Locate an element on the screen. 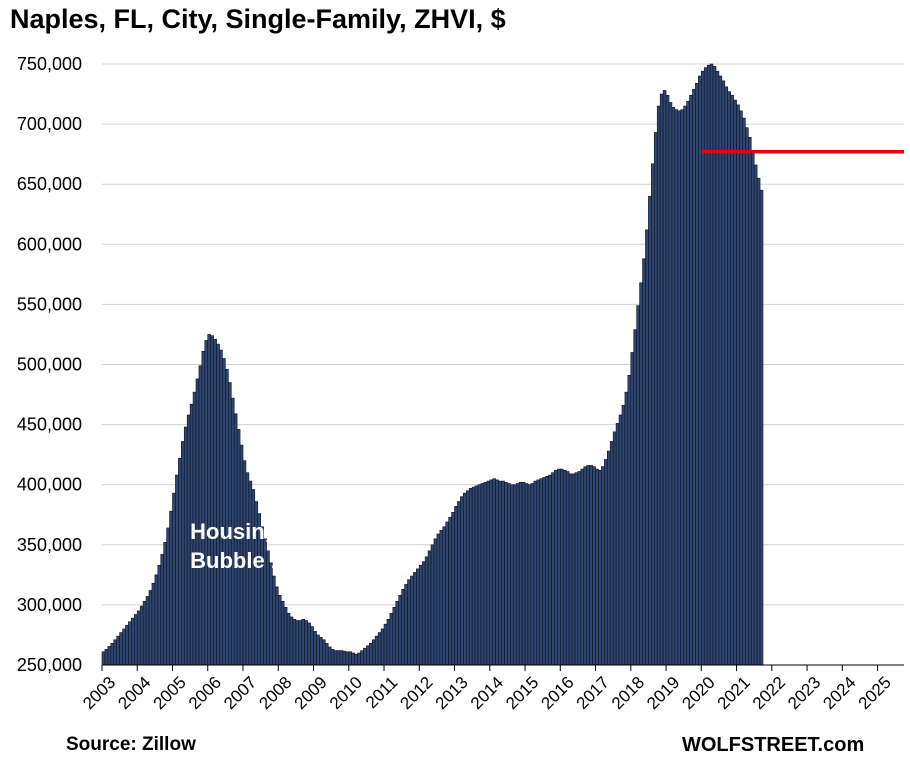  x-tick-label: 2017 is located at coordinates (593, 693).